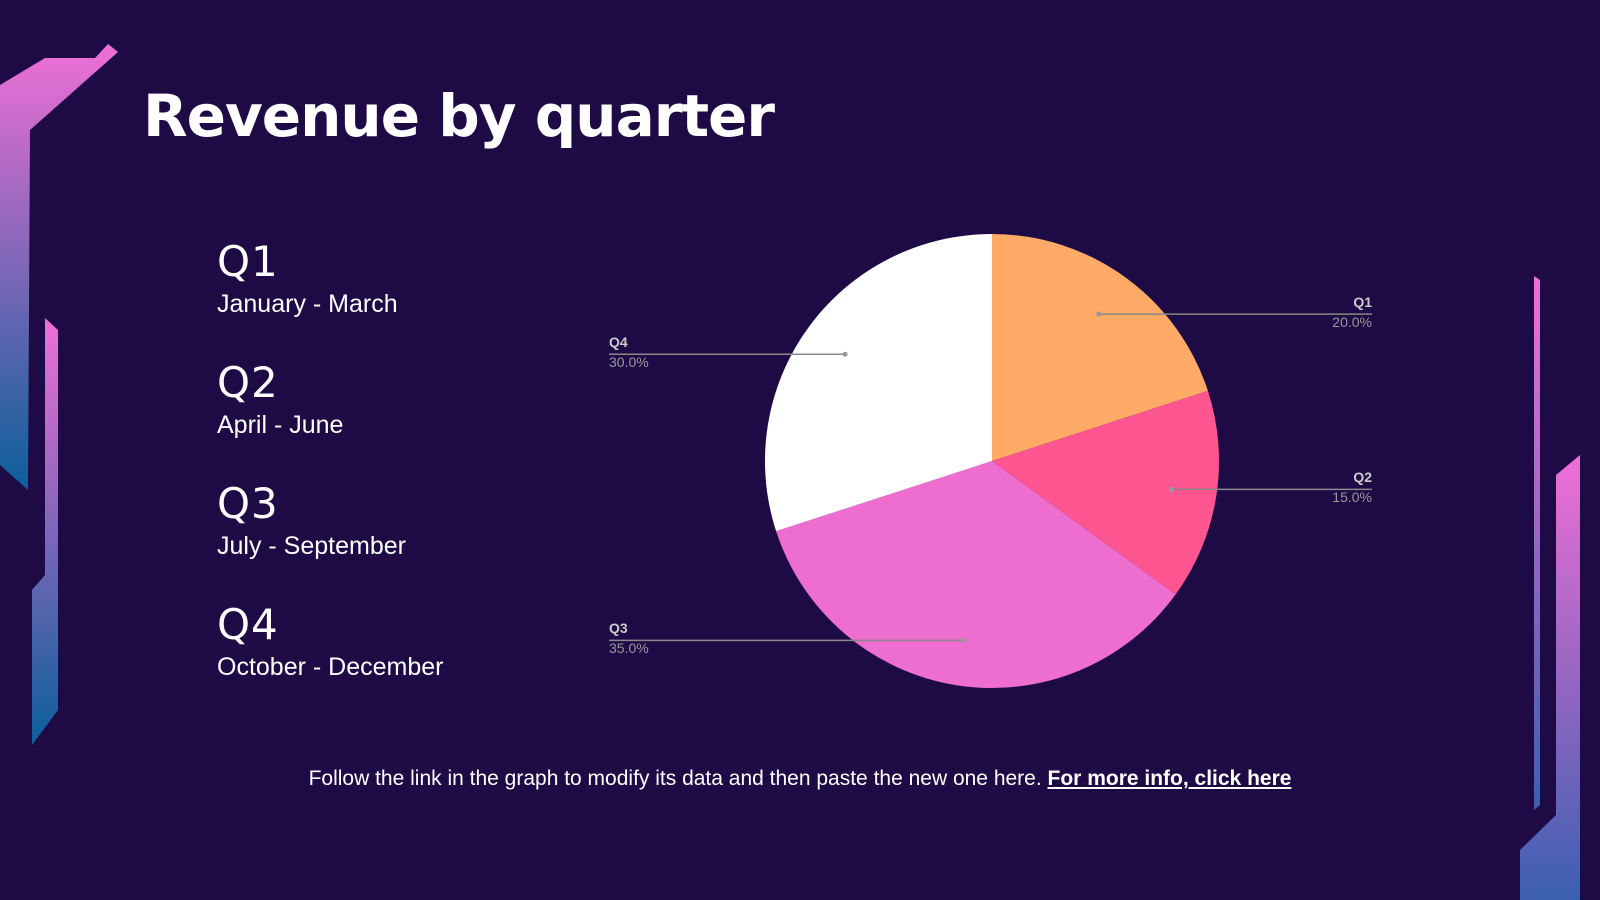 The width and height of the screenshot is (1600, 900). I want to click on title: Revenue by quarter, so click(459, 116).